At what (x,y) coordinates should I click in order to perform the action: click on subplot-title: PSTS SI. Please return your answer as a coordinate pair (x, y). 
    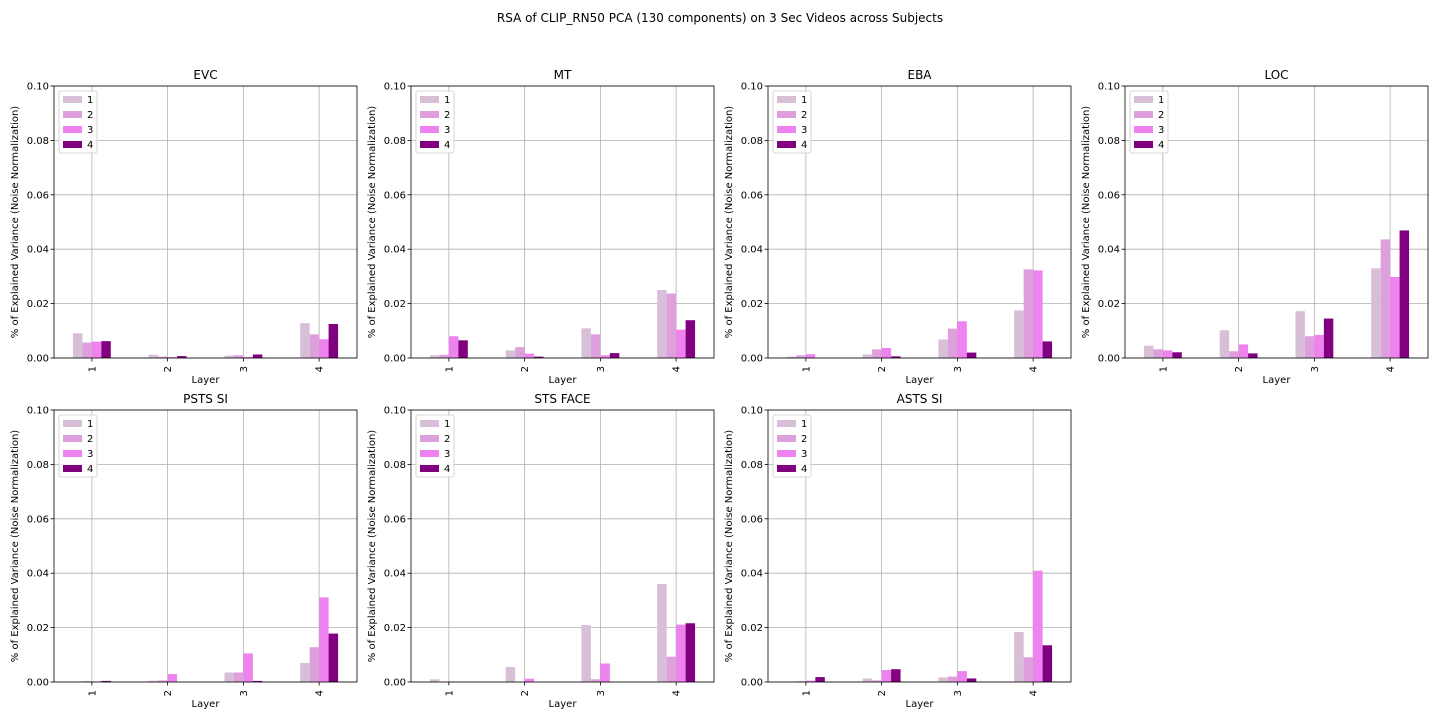
    Looking at the image, I should click on (205, 399).